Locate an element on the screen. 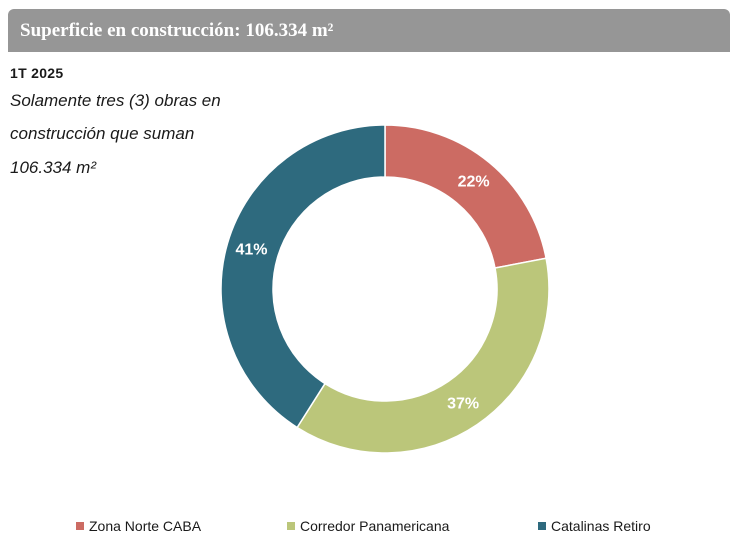 The height and width of the screenshot is (553, 730). legend-swatch-corredor is located at coordinates (291, 526).